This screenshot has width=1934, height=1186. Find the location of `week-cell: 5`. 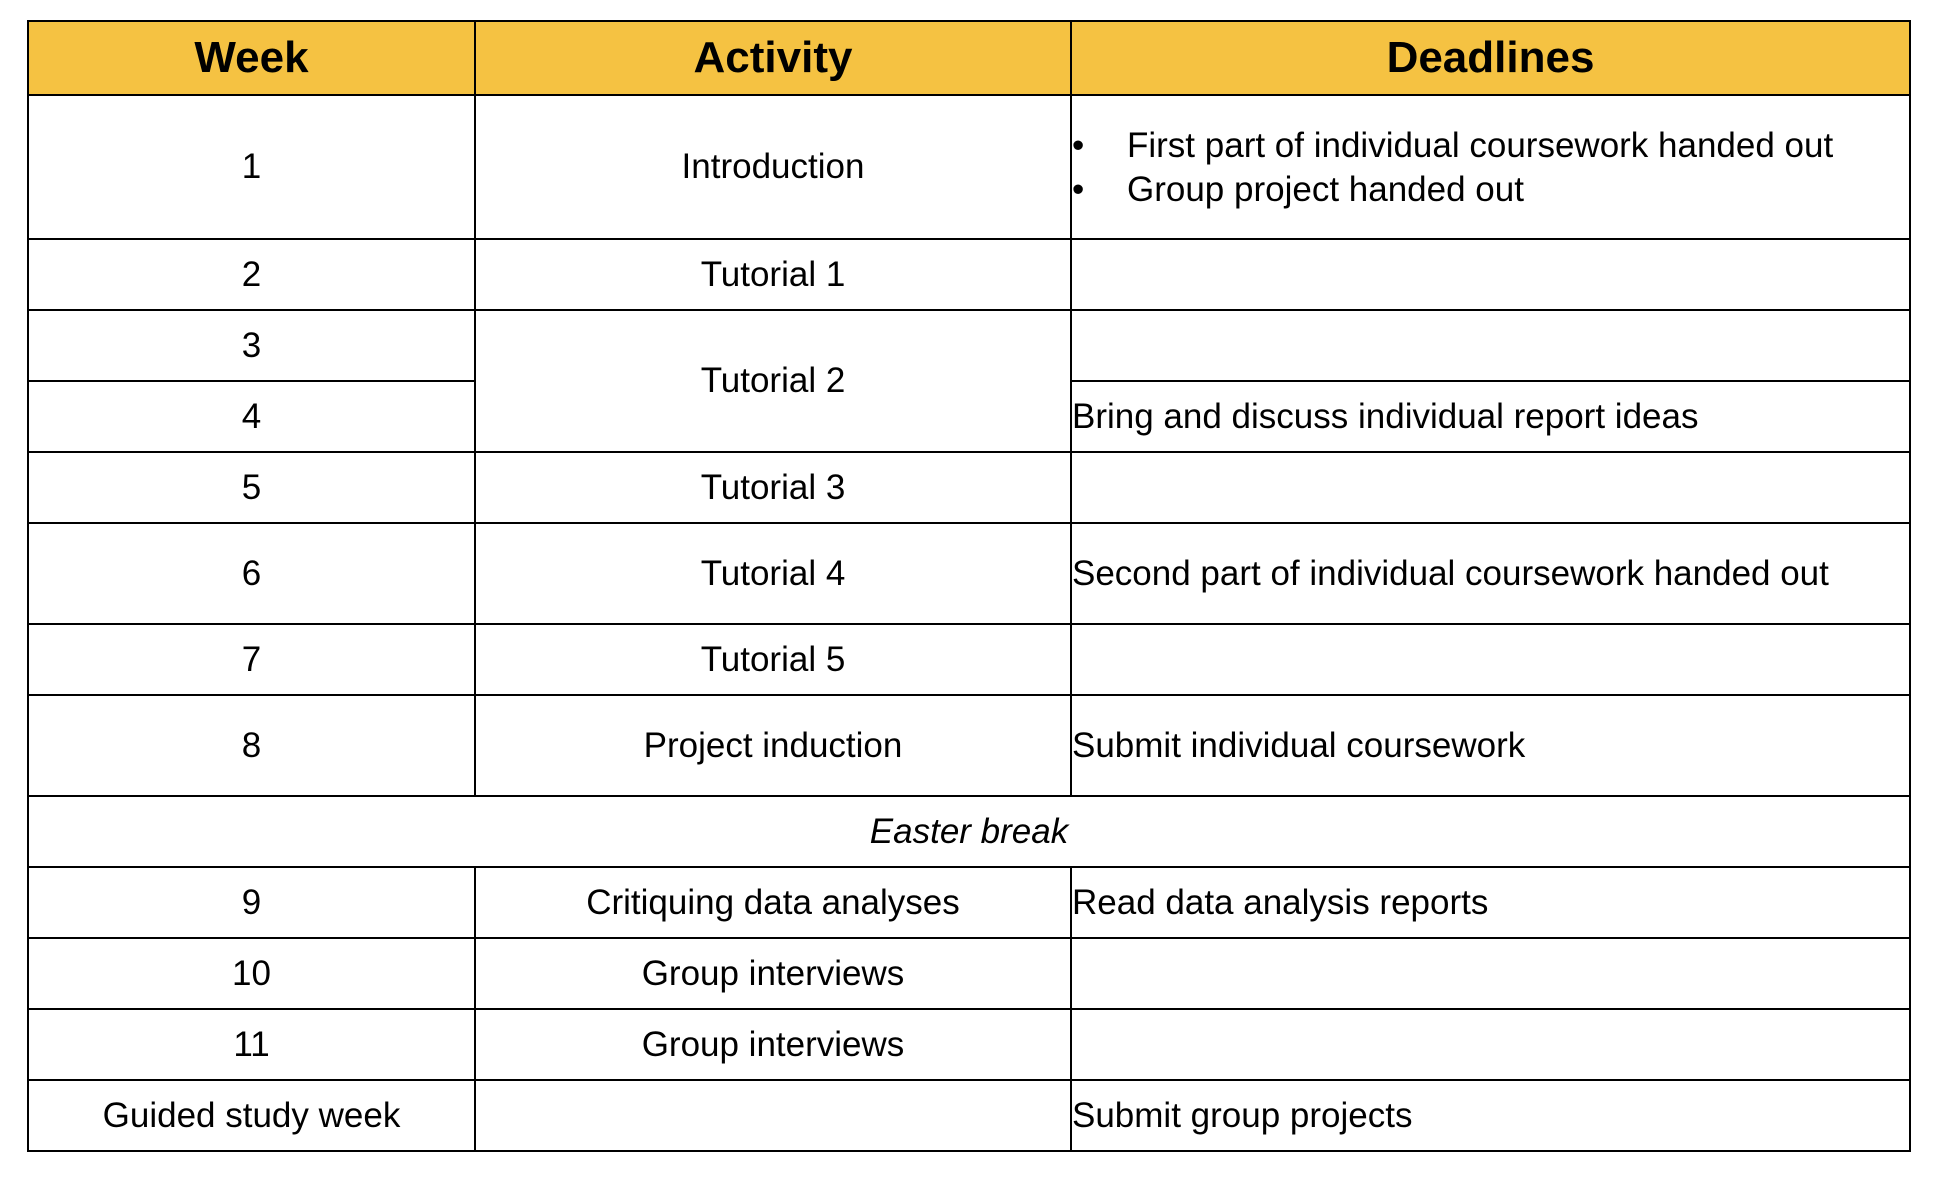

week-cell: 5 is located at coordinates (251, 487).